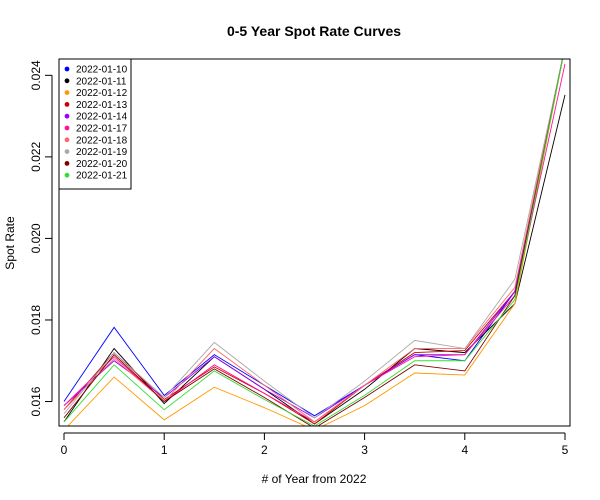 The width and height of the screenshot is (600, 500). What do you see at coordinates (102, 140) in the screenshot?
I see `legend-label: 2022-01-18` at bounding box center [102, 140].